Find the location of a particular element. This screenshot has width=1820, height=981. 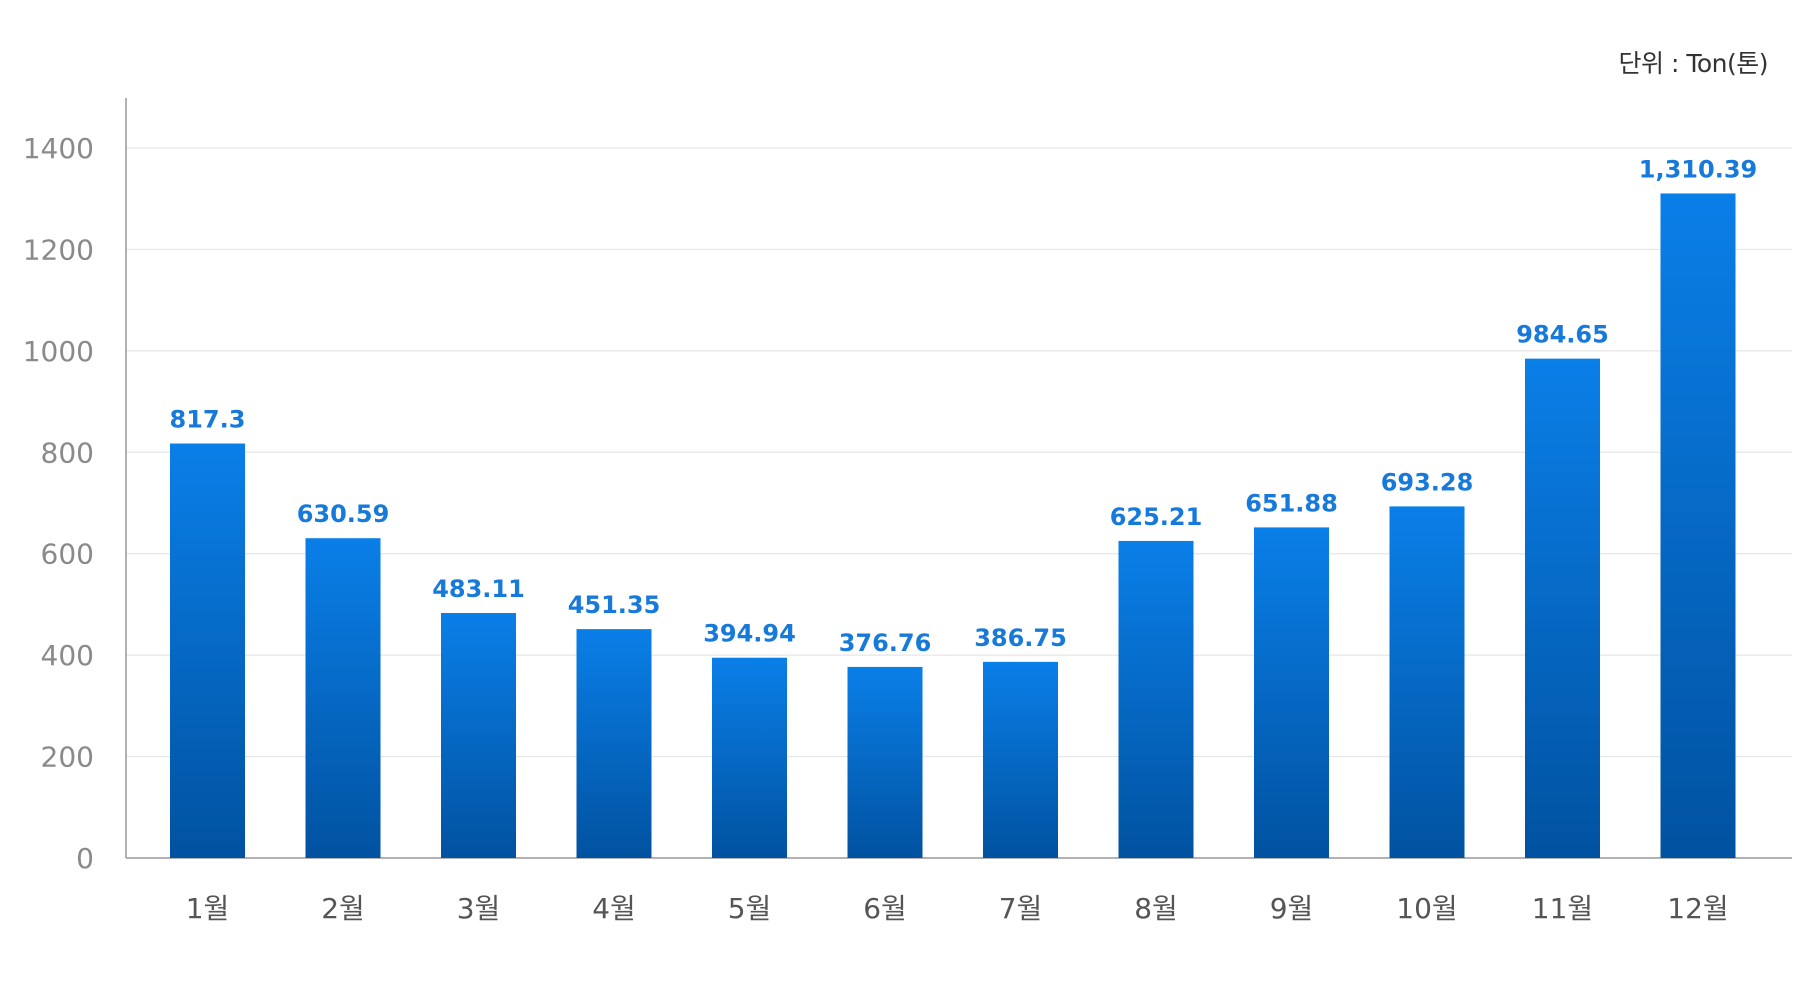

y-tick-label: 1000 is located at coordinates (58, 351).